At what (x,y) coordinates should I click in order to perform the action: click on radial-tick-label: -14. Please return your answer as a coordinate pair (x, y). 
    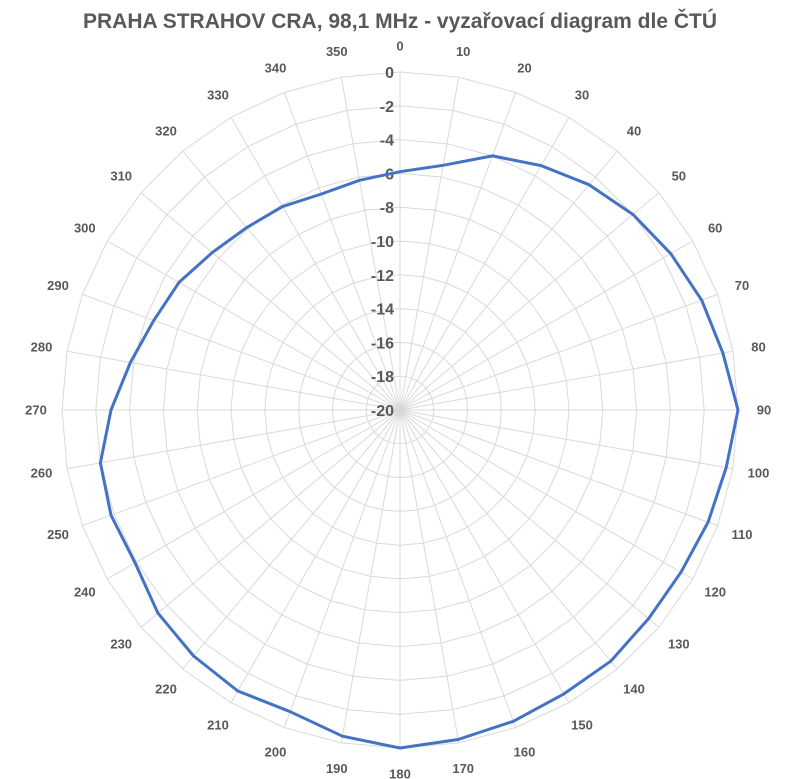
    Looking at the image, I should click on (382, 310).